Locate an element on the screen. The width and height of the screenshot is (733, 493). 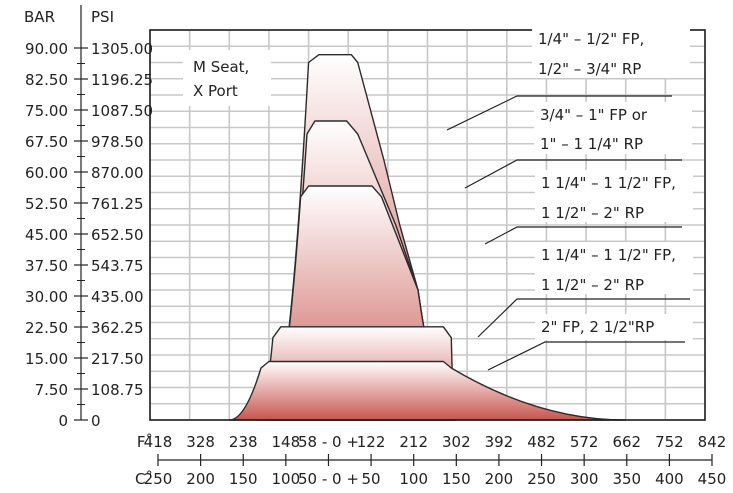
f-tick-label: 212 is located at coordinates (413, 442).